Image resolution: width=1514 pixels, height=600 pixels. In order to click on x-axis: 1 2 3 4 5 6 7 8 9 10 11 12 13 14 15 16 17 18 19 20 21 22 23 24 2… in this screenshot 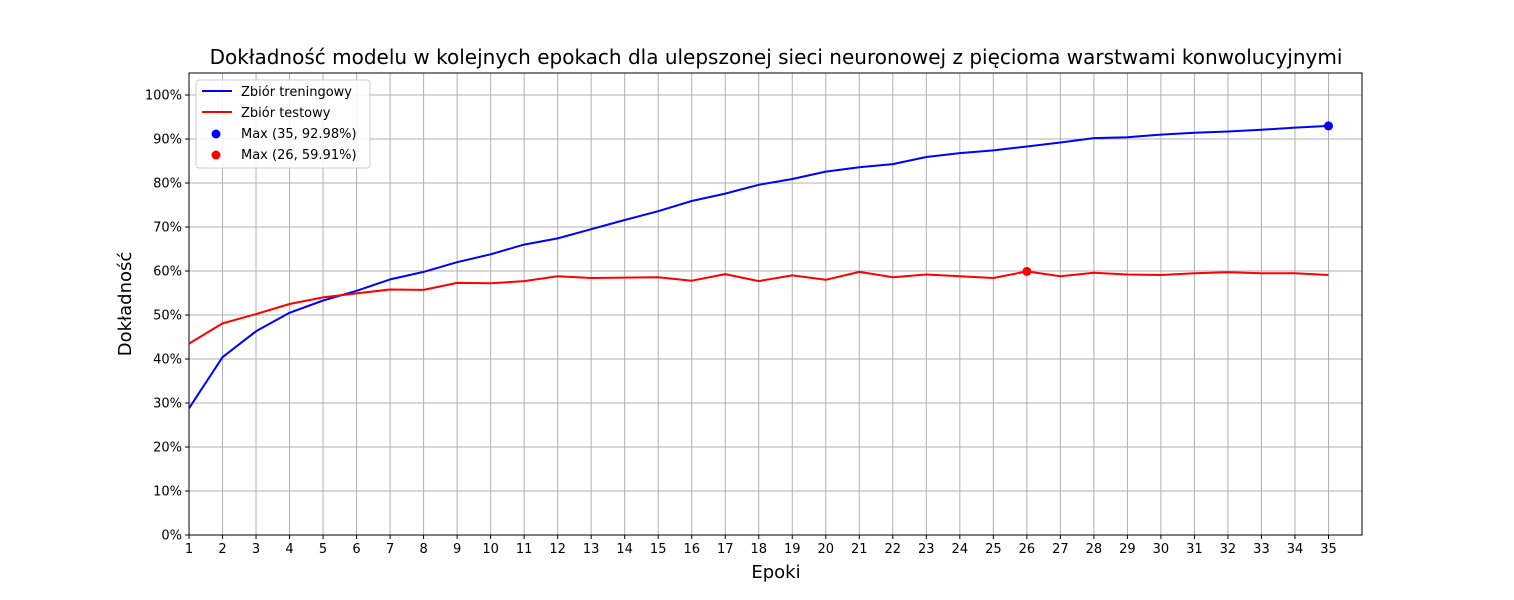, I will do `click(761, 546)`.